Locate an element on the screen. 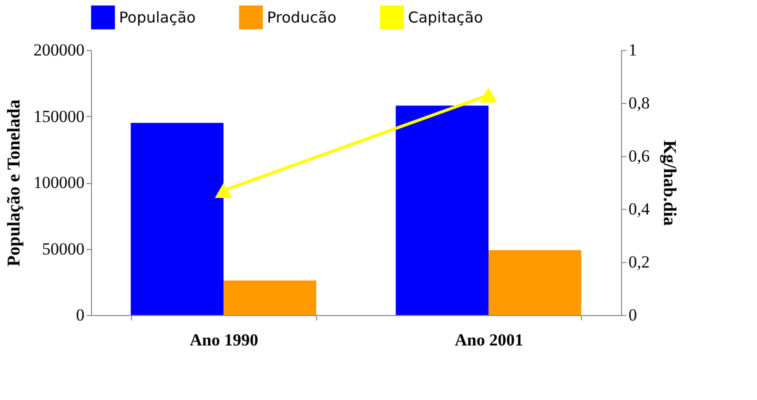 This screenshot has height=400, width=757. legend-label: População is located at coordinates (157, 17).